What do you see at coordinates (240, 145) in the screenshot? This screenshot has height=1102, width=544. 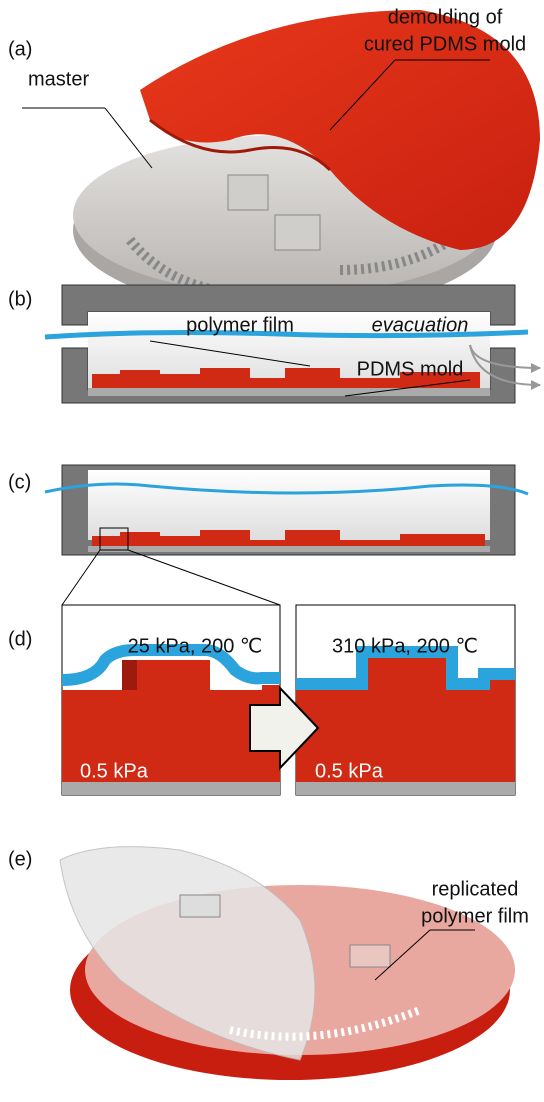 I see `mold-edge` at bounding box center [240, 145].